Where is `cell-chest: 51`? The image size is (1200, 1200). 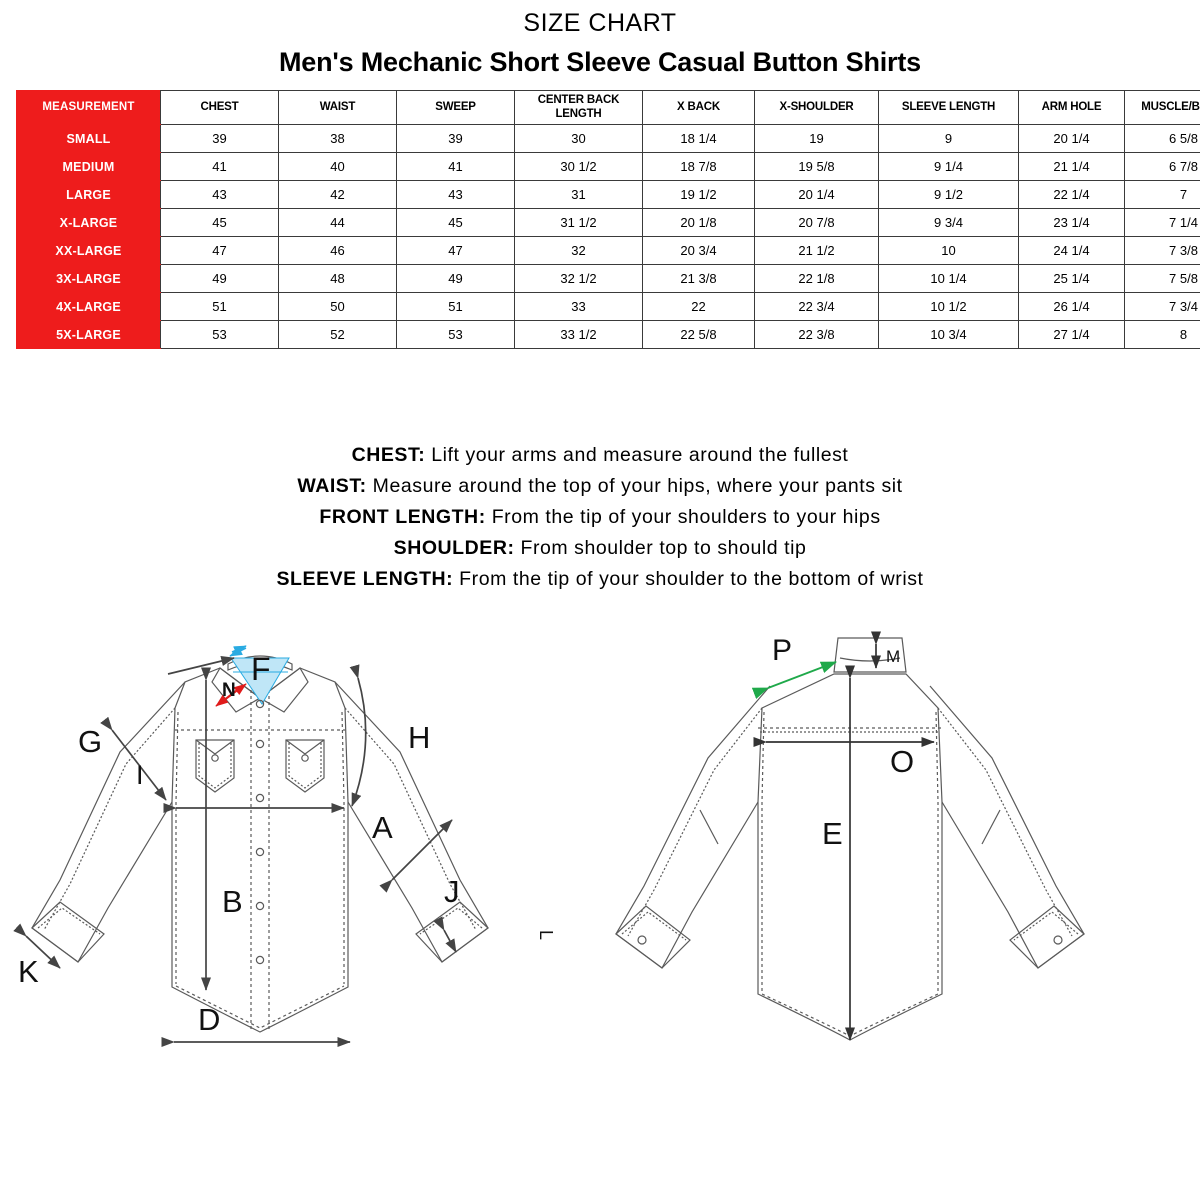
cell-chest: 51 is located at coordinates (219, 306).